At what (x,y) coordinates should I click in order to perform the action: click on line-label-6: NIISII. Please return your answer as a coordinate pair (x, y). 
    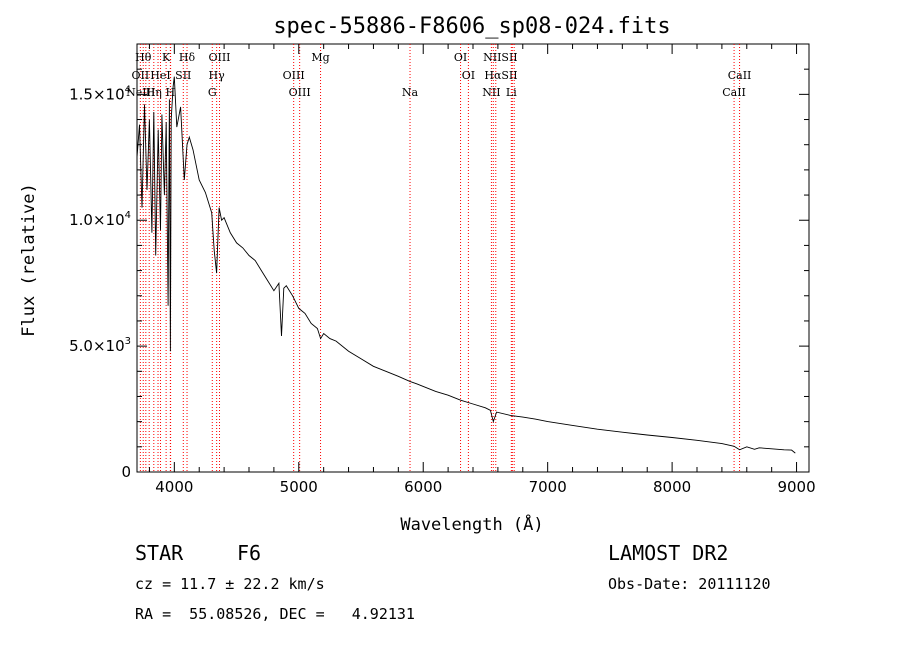
    Looking at the image, I should click on (500, 57).